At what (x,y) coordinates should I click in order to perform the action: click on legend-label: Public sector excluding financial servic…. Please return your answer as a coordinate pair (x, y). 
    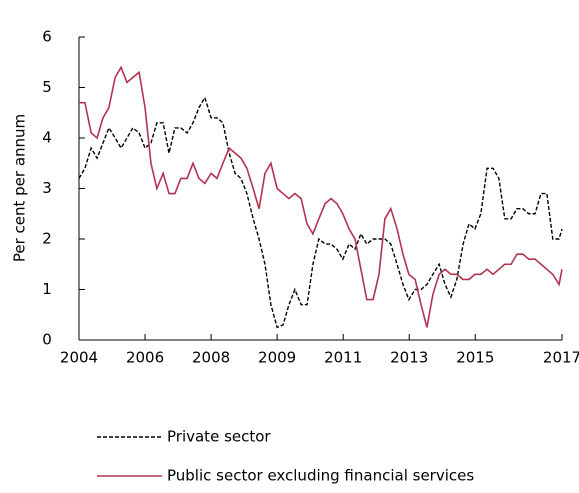
    Looking at the image, I should click on (320, 476).